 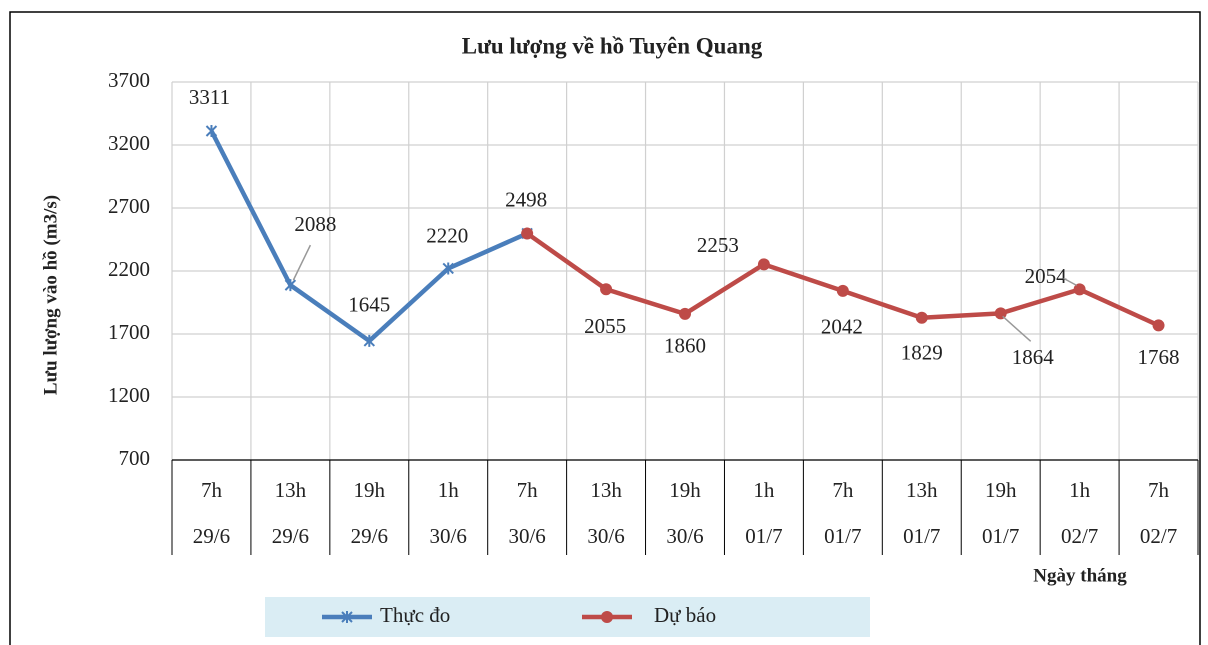 I want to click on y-tick-label: 1200, so click(x=129, y=395).